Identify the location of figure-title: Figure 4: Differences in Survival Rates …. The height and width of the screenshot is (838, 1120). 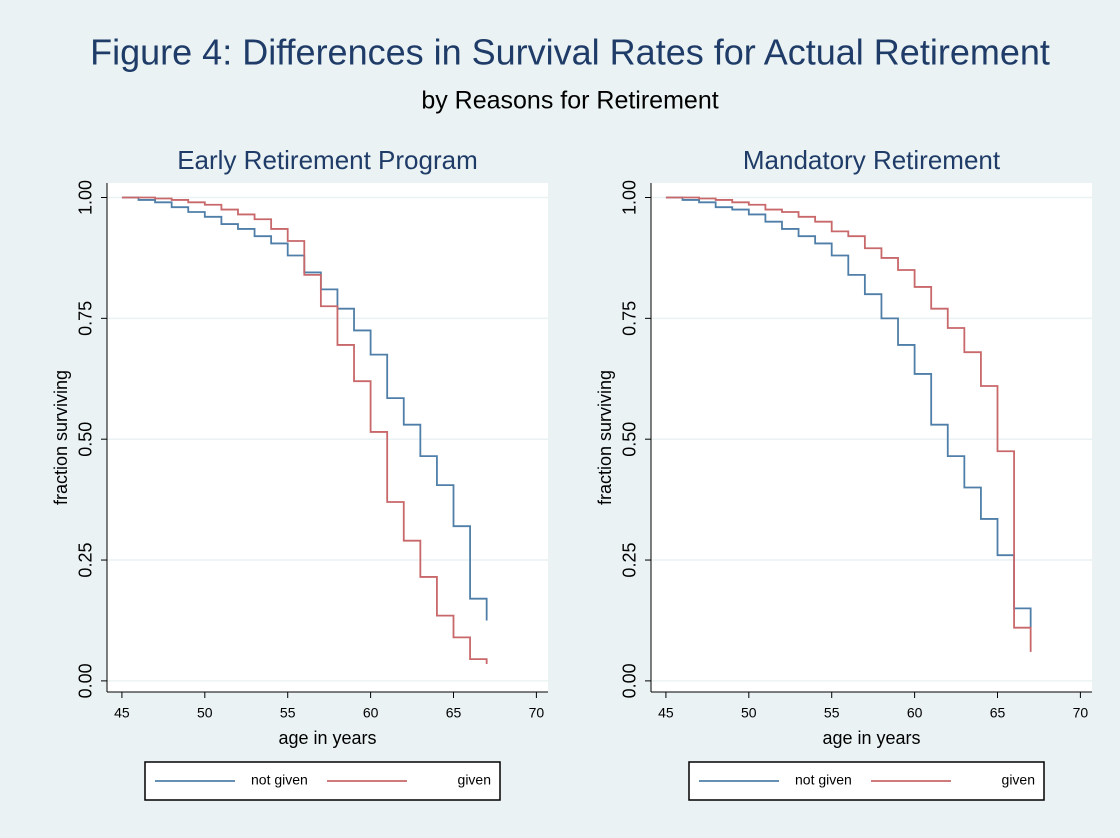
(570, 52).